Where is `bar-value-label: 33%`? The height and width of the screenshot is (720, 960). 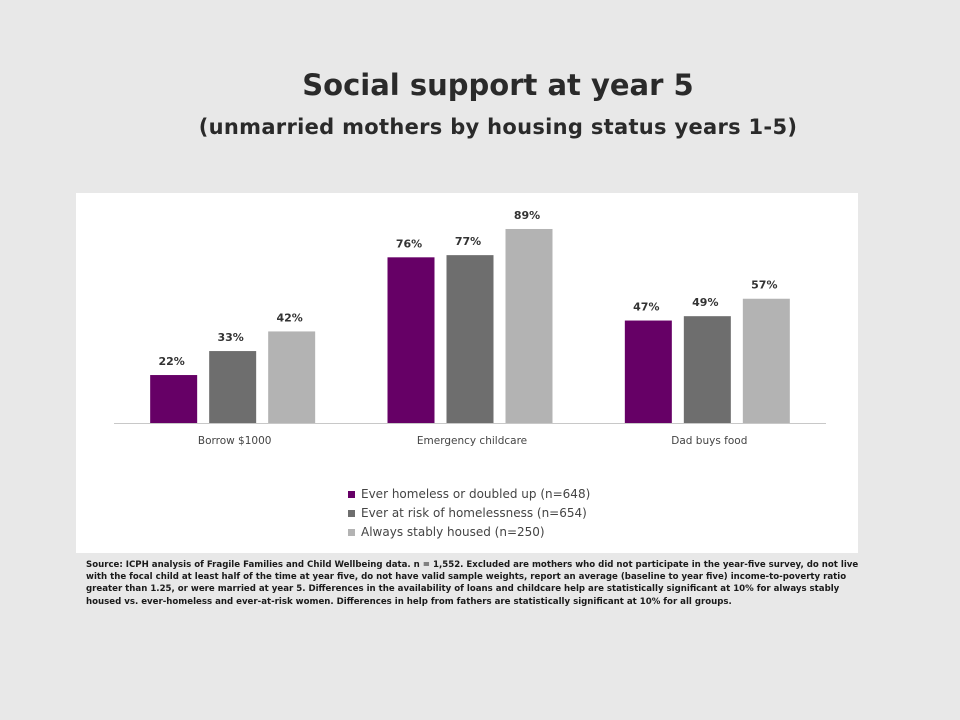
bar-value-label: 33% is located at coordinates (230, 337).